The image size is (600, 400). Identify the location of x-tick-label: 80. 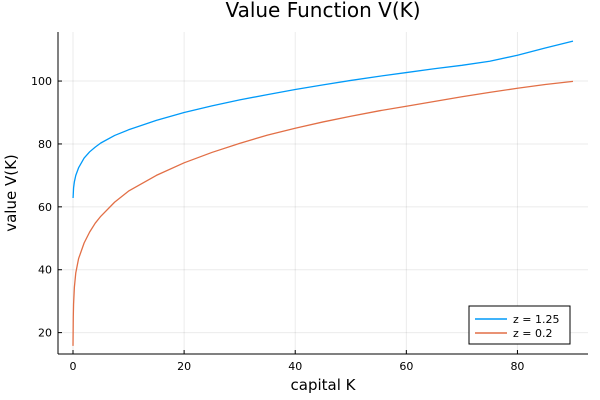
(517, 366).